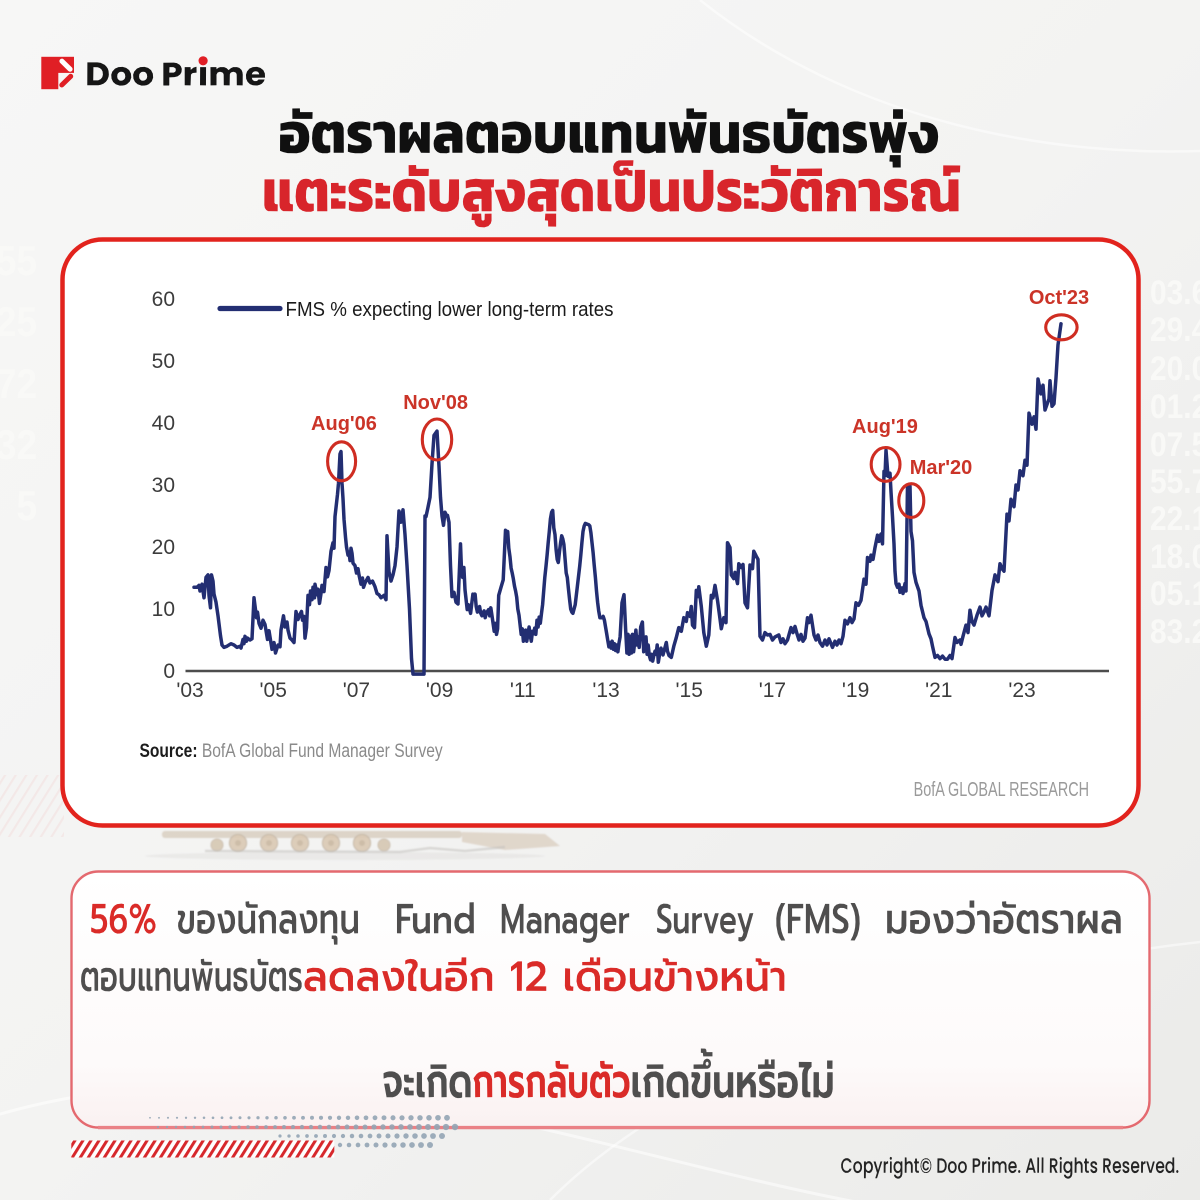 The height and width of the screenshot is (1200, 1200). Describe the element at coordinates (26, 506) in the screenshot. I see `svg-text: 5` at that location.